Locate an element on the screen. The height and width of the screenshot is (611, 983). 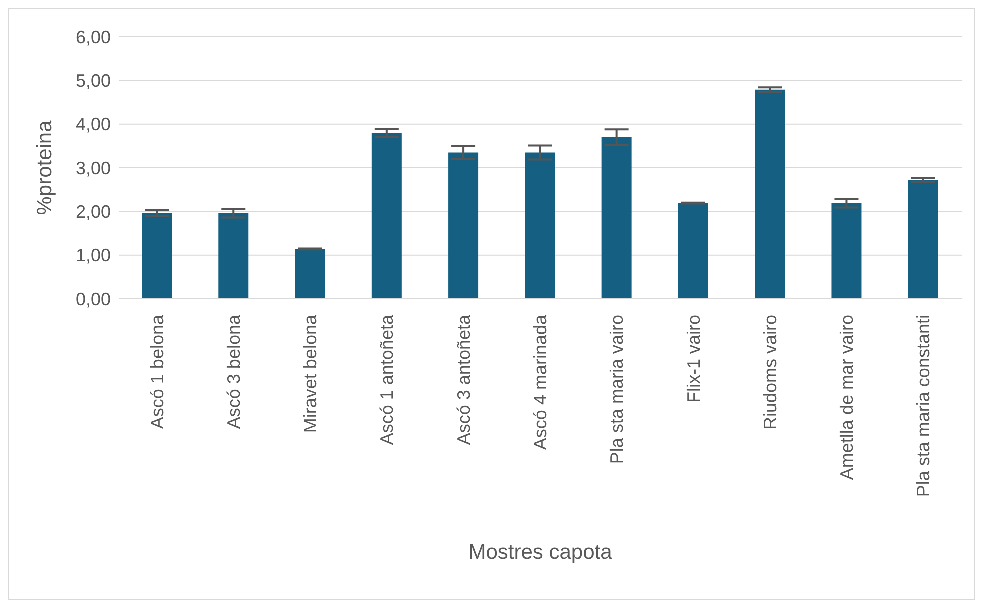
y-tick-label: 6,00 is located at coordinates (93, 37).